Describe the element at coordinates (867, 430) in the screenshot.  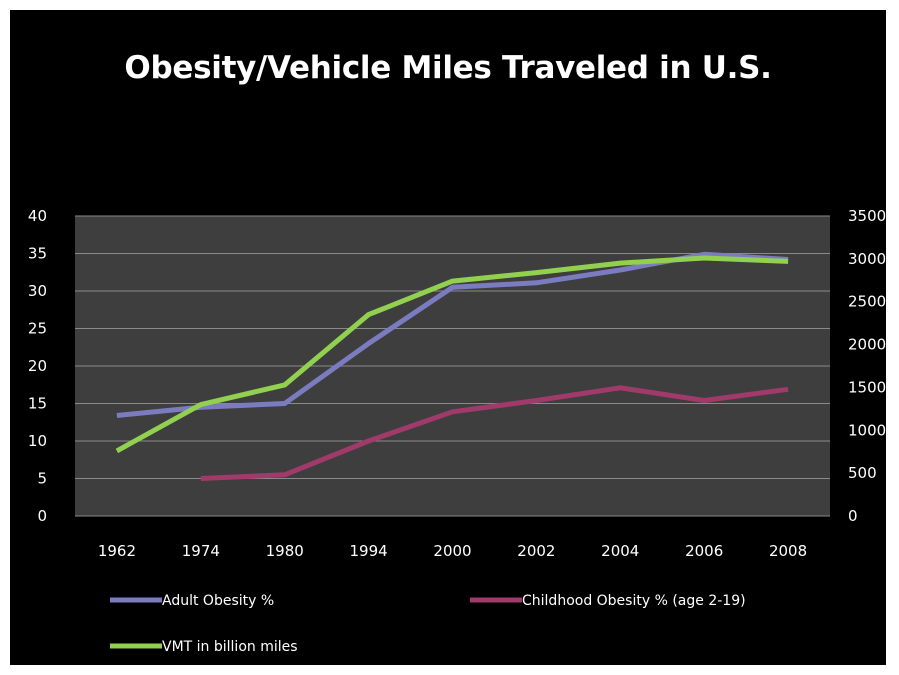
I see `right-tick-label: 1000` at that location.